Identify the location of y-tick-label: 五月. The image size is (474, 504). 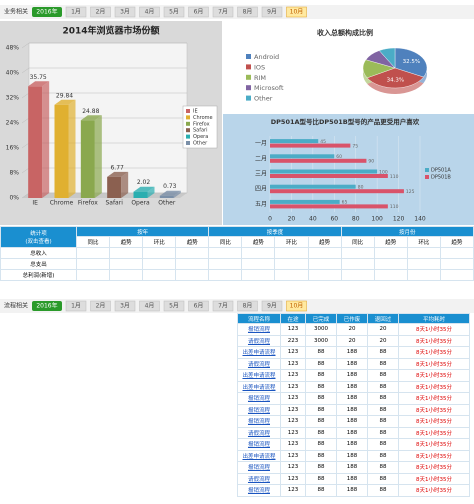
(261, 204).